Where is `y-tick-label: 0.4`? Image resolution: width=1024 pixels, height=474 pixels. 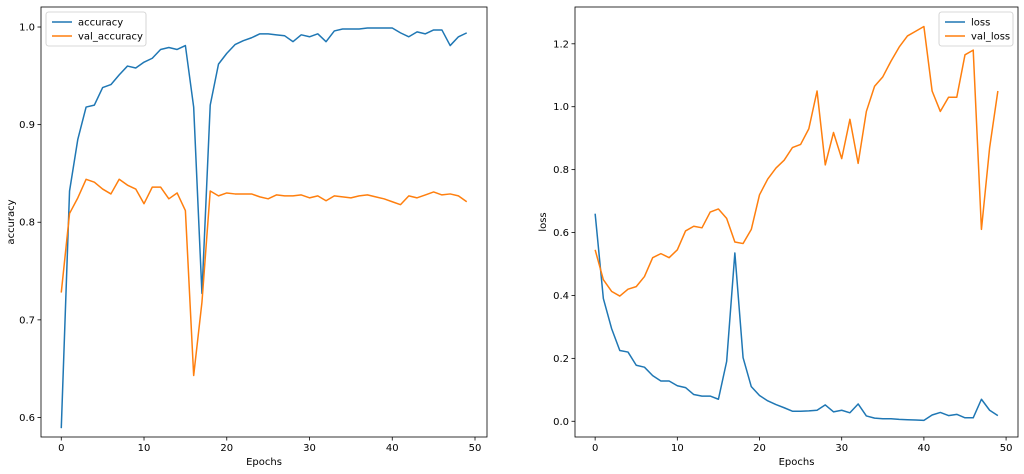
y-tick-label: 0.4 is located at coordinates (561, 296).